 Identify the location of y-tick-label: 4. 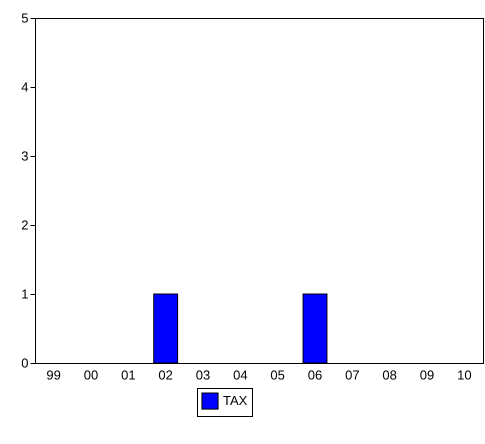
(24, 87).